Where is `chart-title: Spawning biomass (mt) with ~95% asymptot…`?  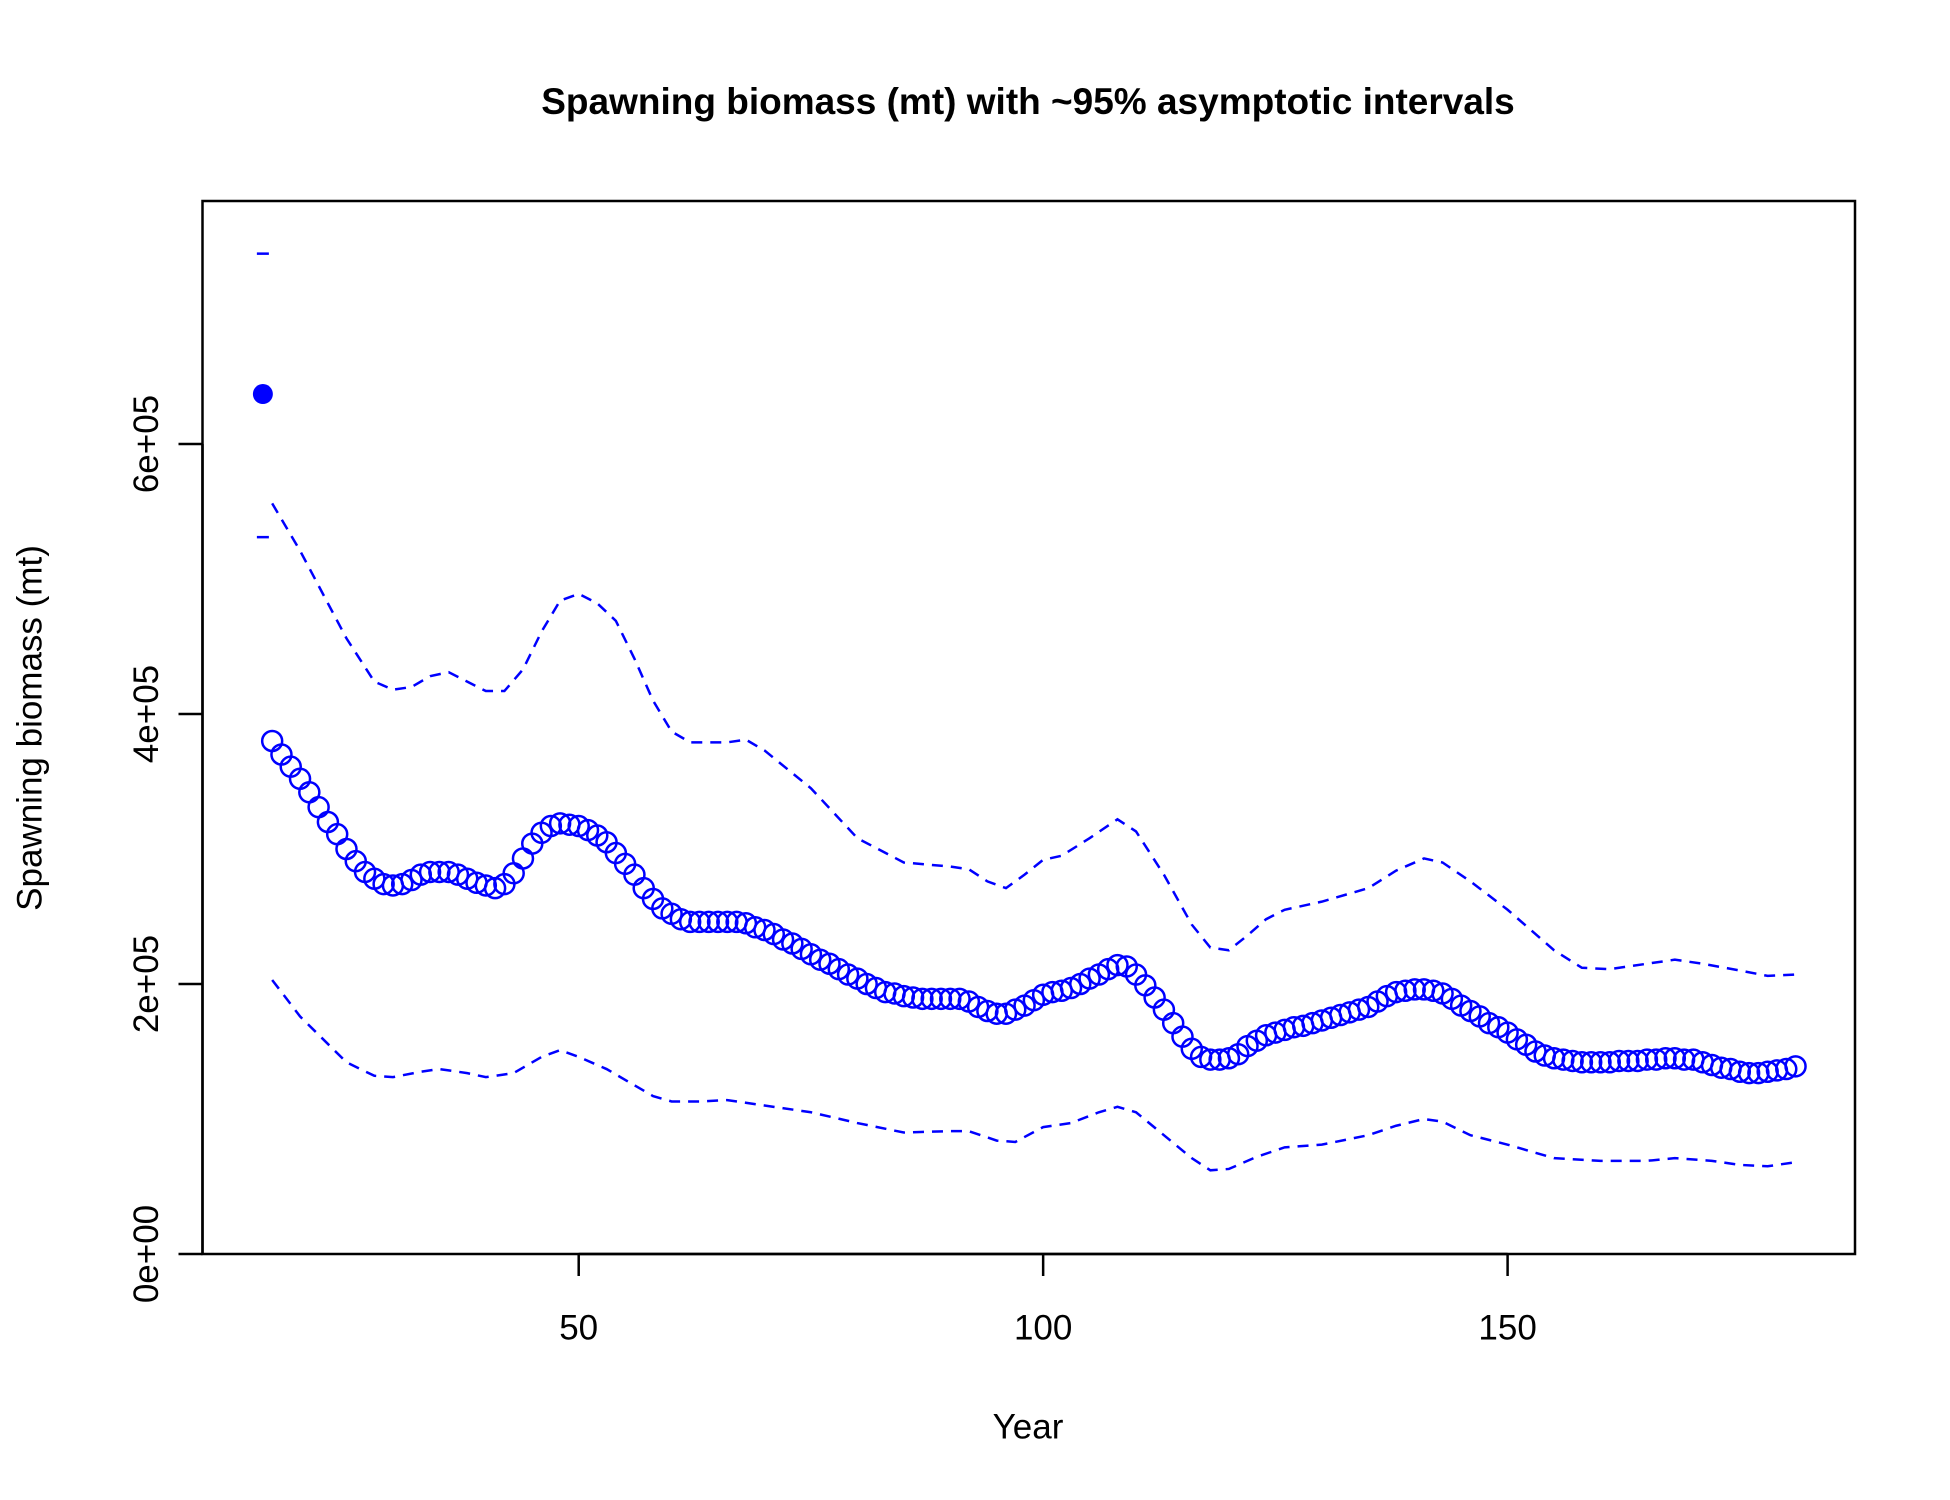 chart-title: Spawning biomass (mt) with ~95% asymptot… is located at coordinates (1028, 101).